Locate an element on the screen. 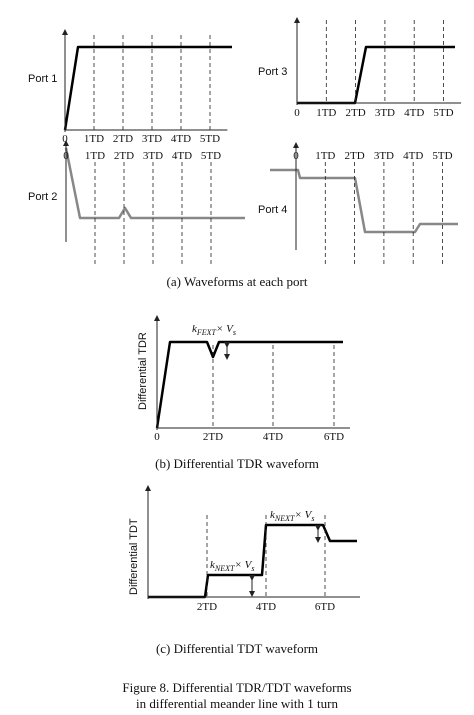 The width and height of the screenshot is (474, 715). port-label: Port 3 is located at coordinates (272, 72).